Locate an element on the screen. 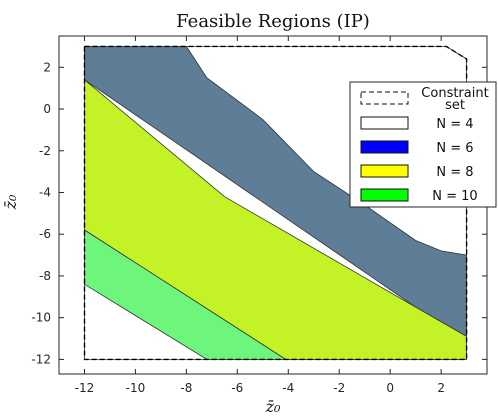  x-tick-label: -12 is located at coordinates (85, 388).